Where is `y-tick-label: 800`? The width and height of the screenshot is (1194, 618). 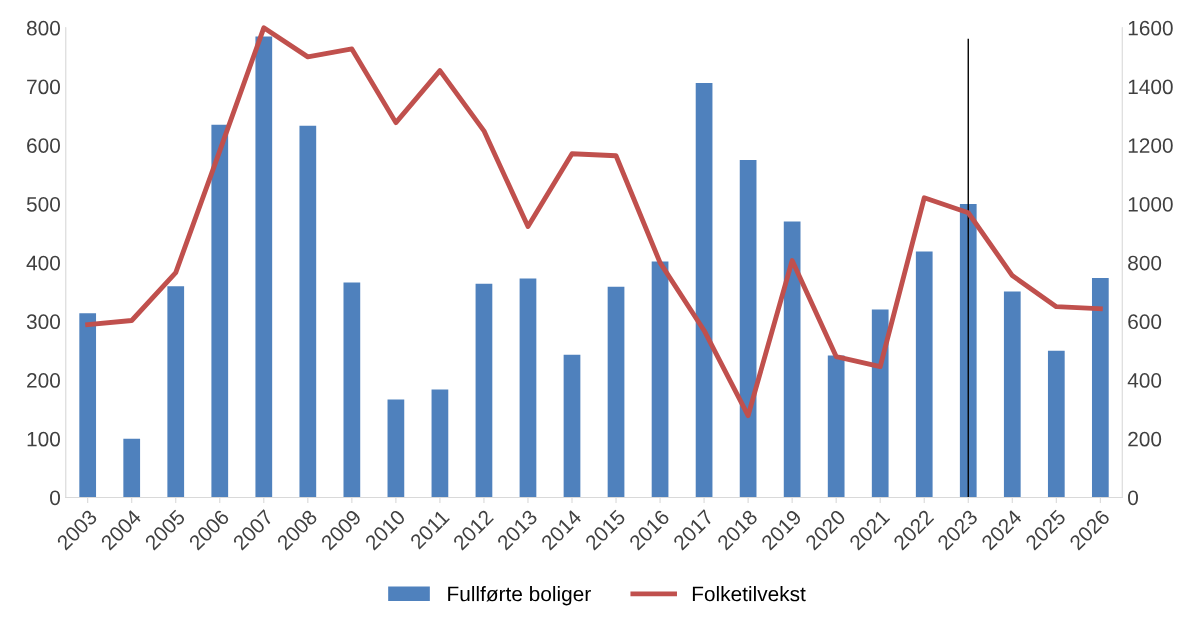
y-tick-label: 800 is located at coordinates (43, 28).